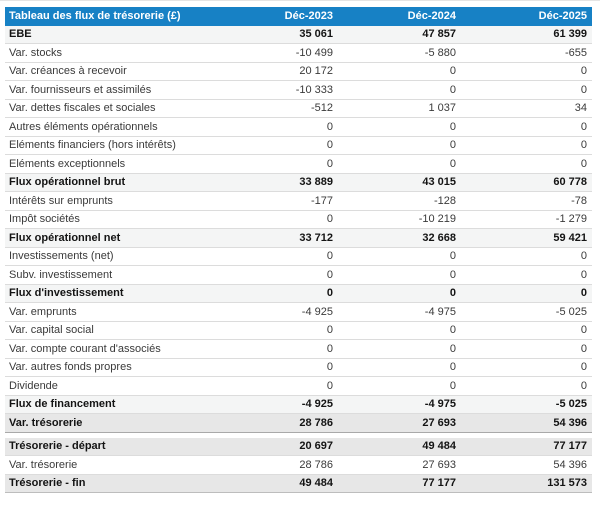 Image resolution: width=600 pixels, height=505 pixels. I want to click on cell-value: -128, so click(398, 201).